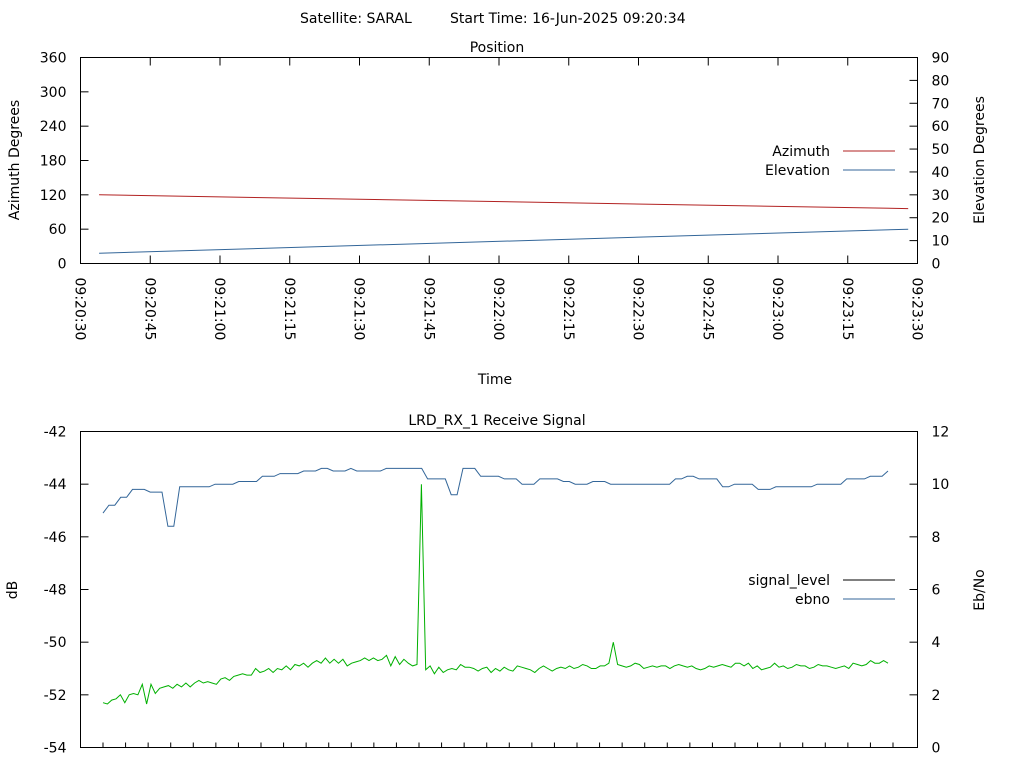 The width and height of the screenshot is (1024, 768). I want to click on y2-tick-label: 12, so click(941, 433).